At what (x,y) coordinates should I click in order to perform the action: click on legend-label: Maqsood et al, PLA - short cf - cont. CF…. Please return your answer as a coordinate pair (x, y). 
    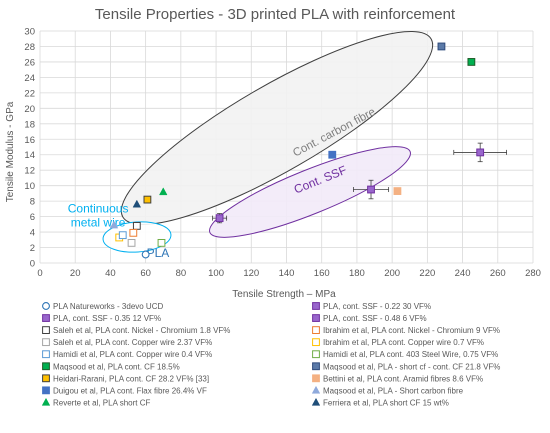
    Looking at the image, I should click on (411, 366).